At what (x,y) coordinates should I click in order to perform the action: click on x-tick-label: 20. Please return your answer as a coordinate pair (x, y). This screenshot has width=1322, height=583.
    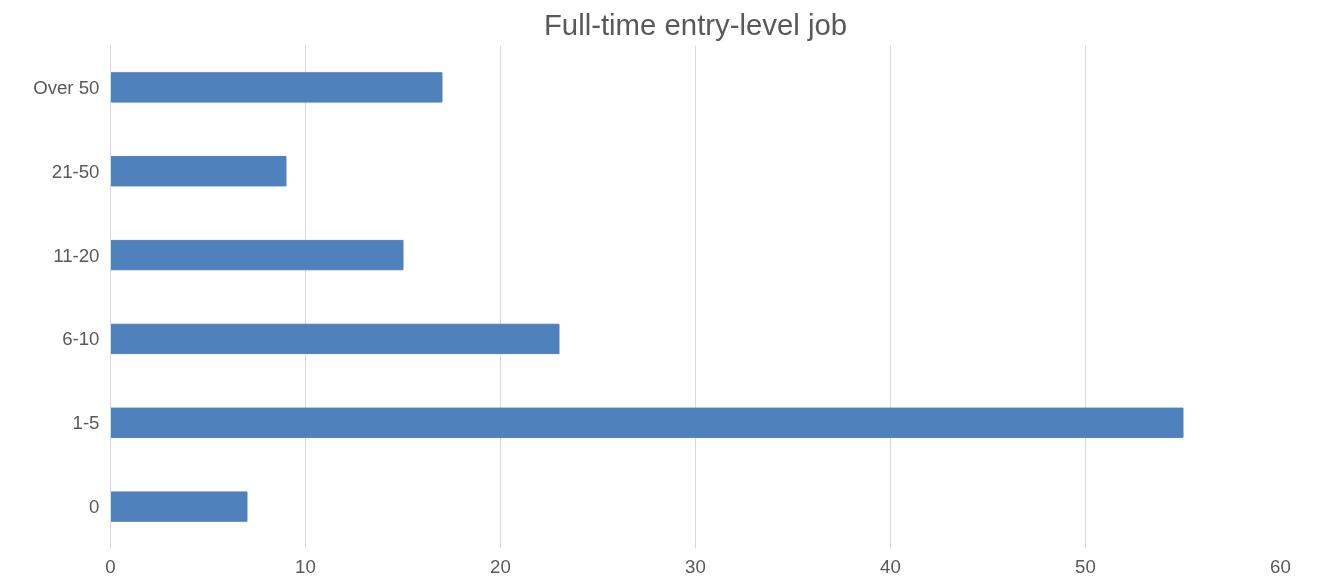
    Looking at the image, I should click on (500, 566).